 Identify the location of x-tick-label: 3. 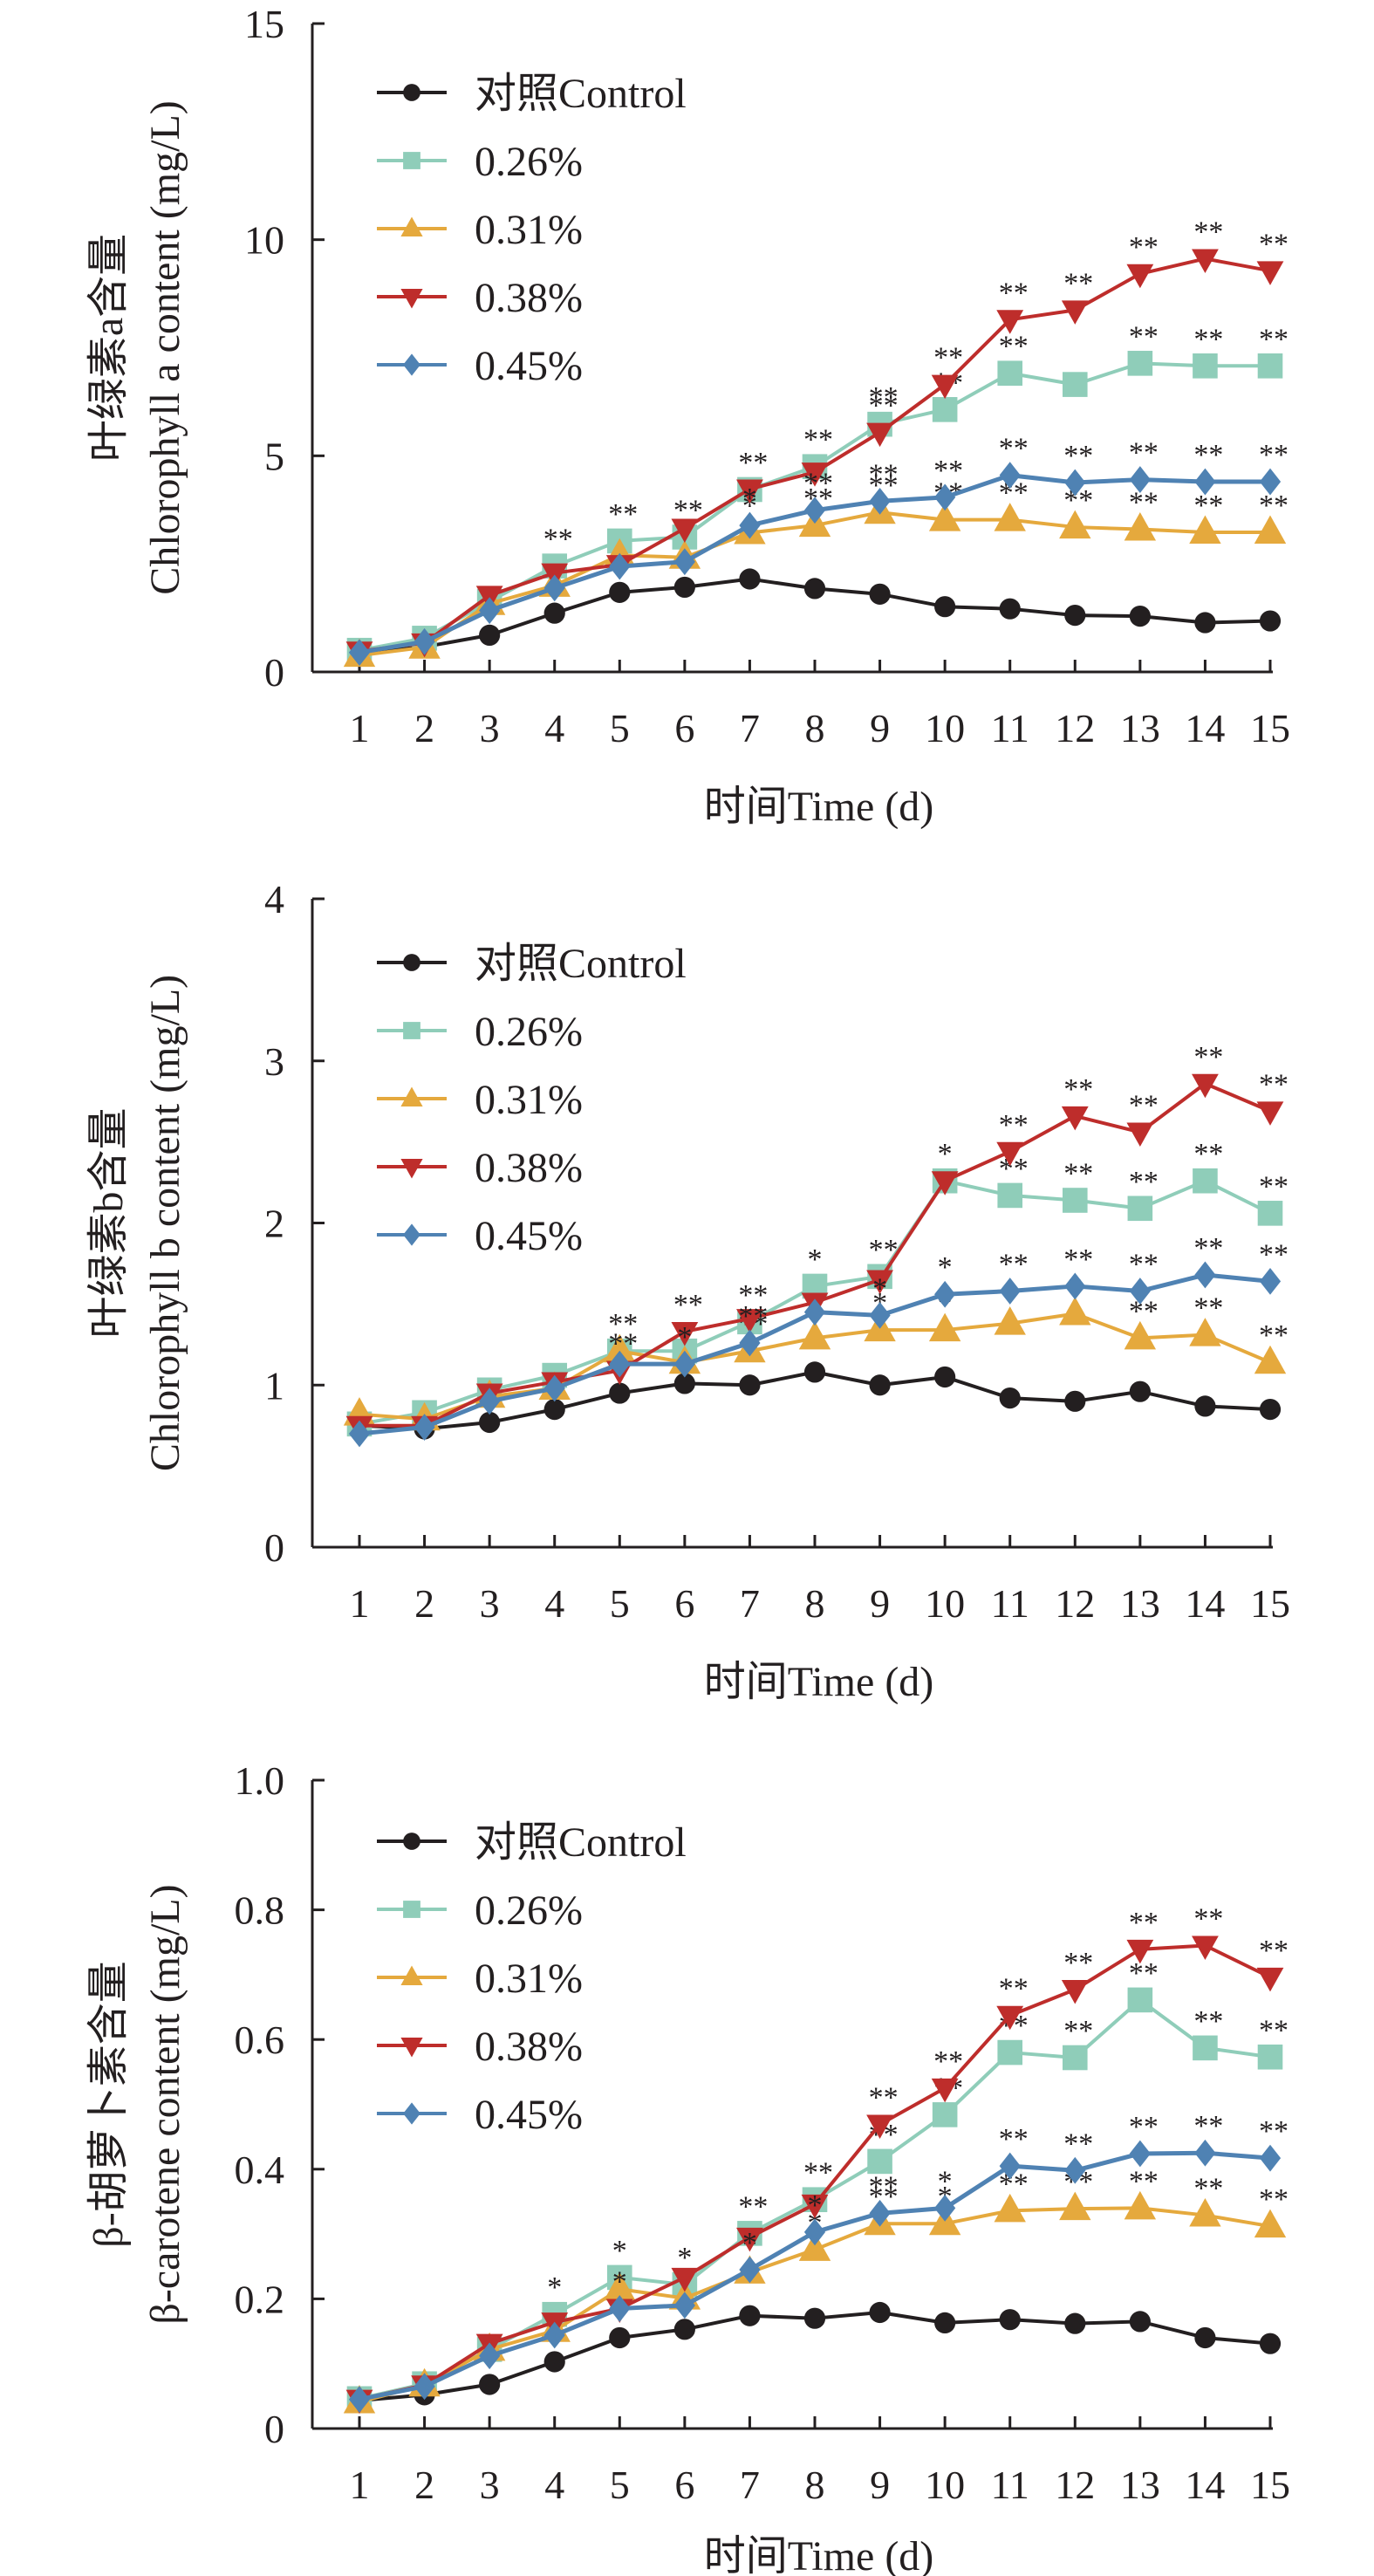
(490, 1603).